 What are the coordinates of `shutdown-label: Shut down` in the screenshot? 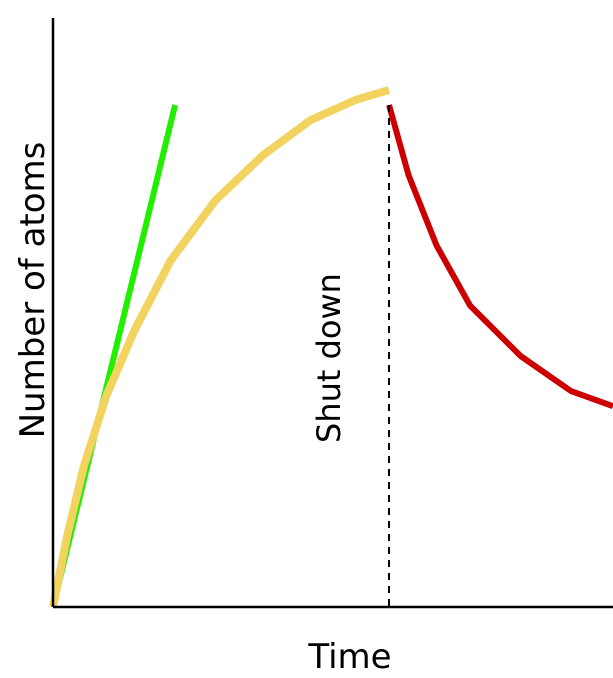 It's located at (329, 358).